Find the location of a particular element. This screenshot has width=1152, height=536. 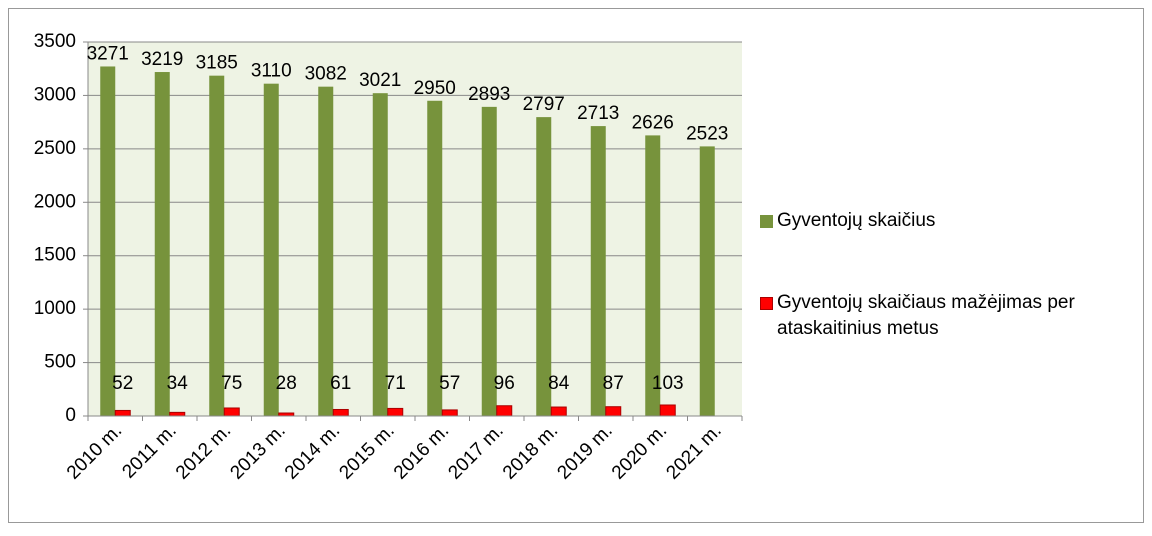

data-label: 103 is located at coordinates (668, 383).